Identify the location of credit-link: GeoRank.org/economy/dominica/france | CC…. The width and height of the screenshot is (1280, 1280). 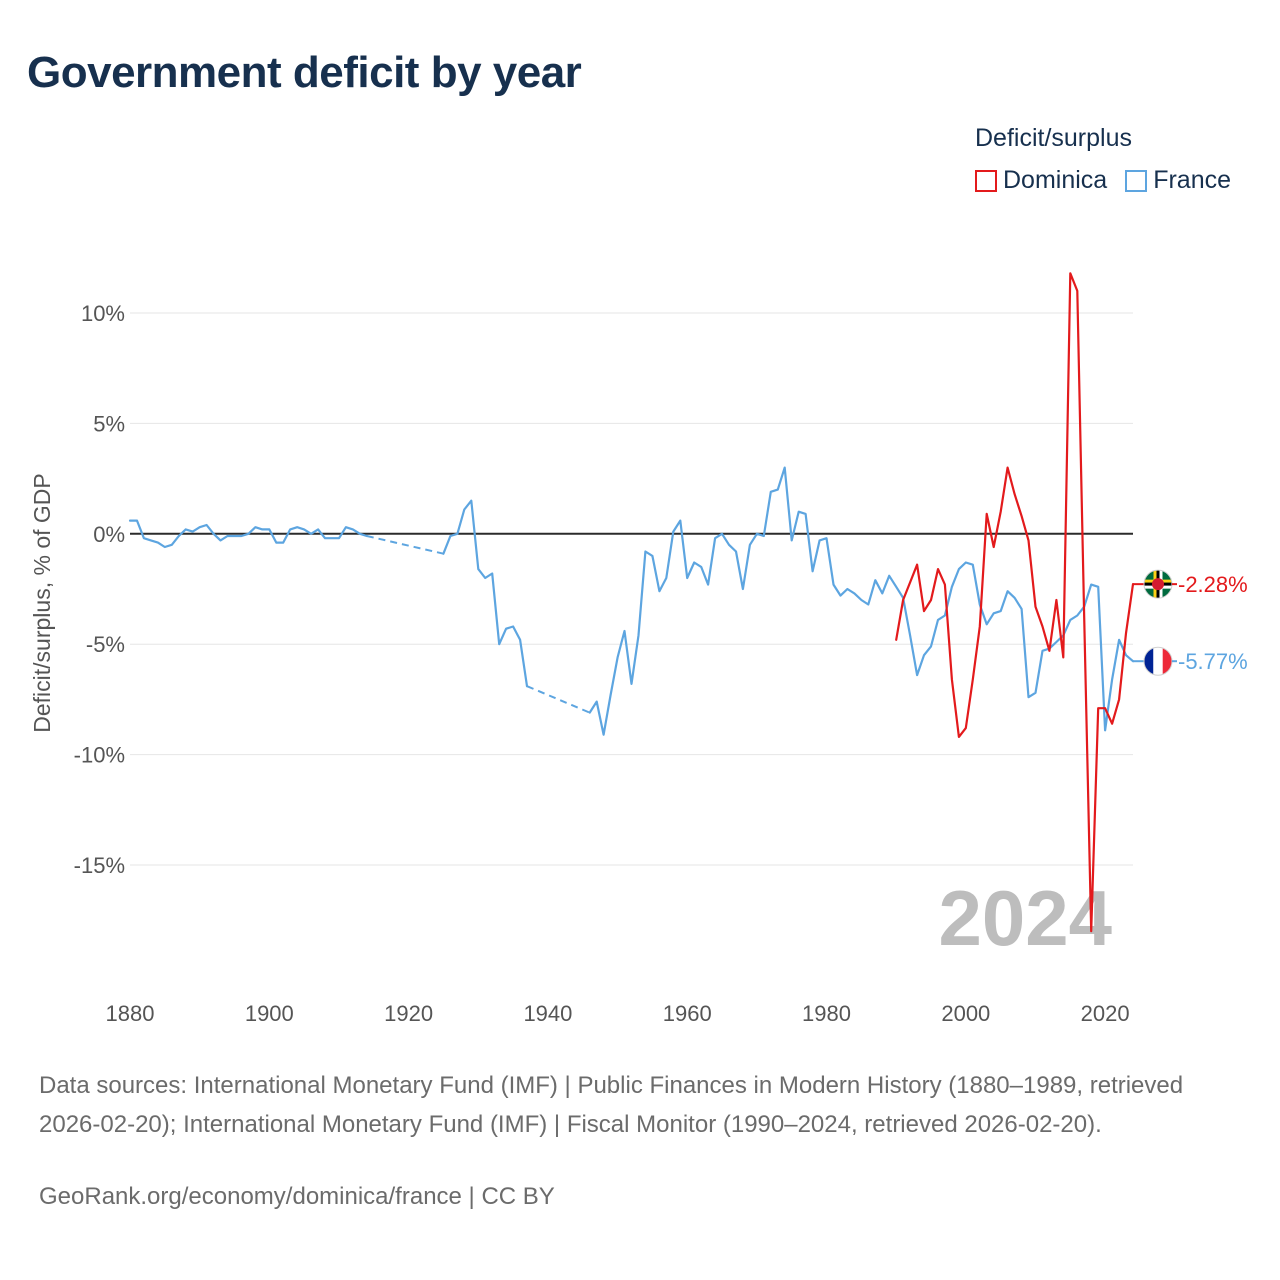
(297, 1196).